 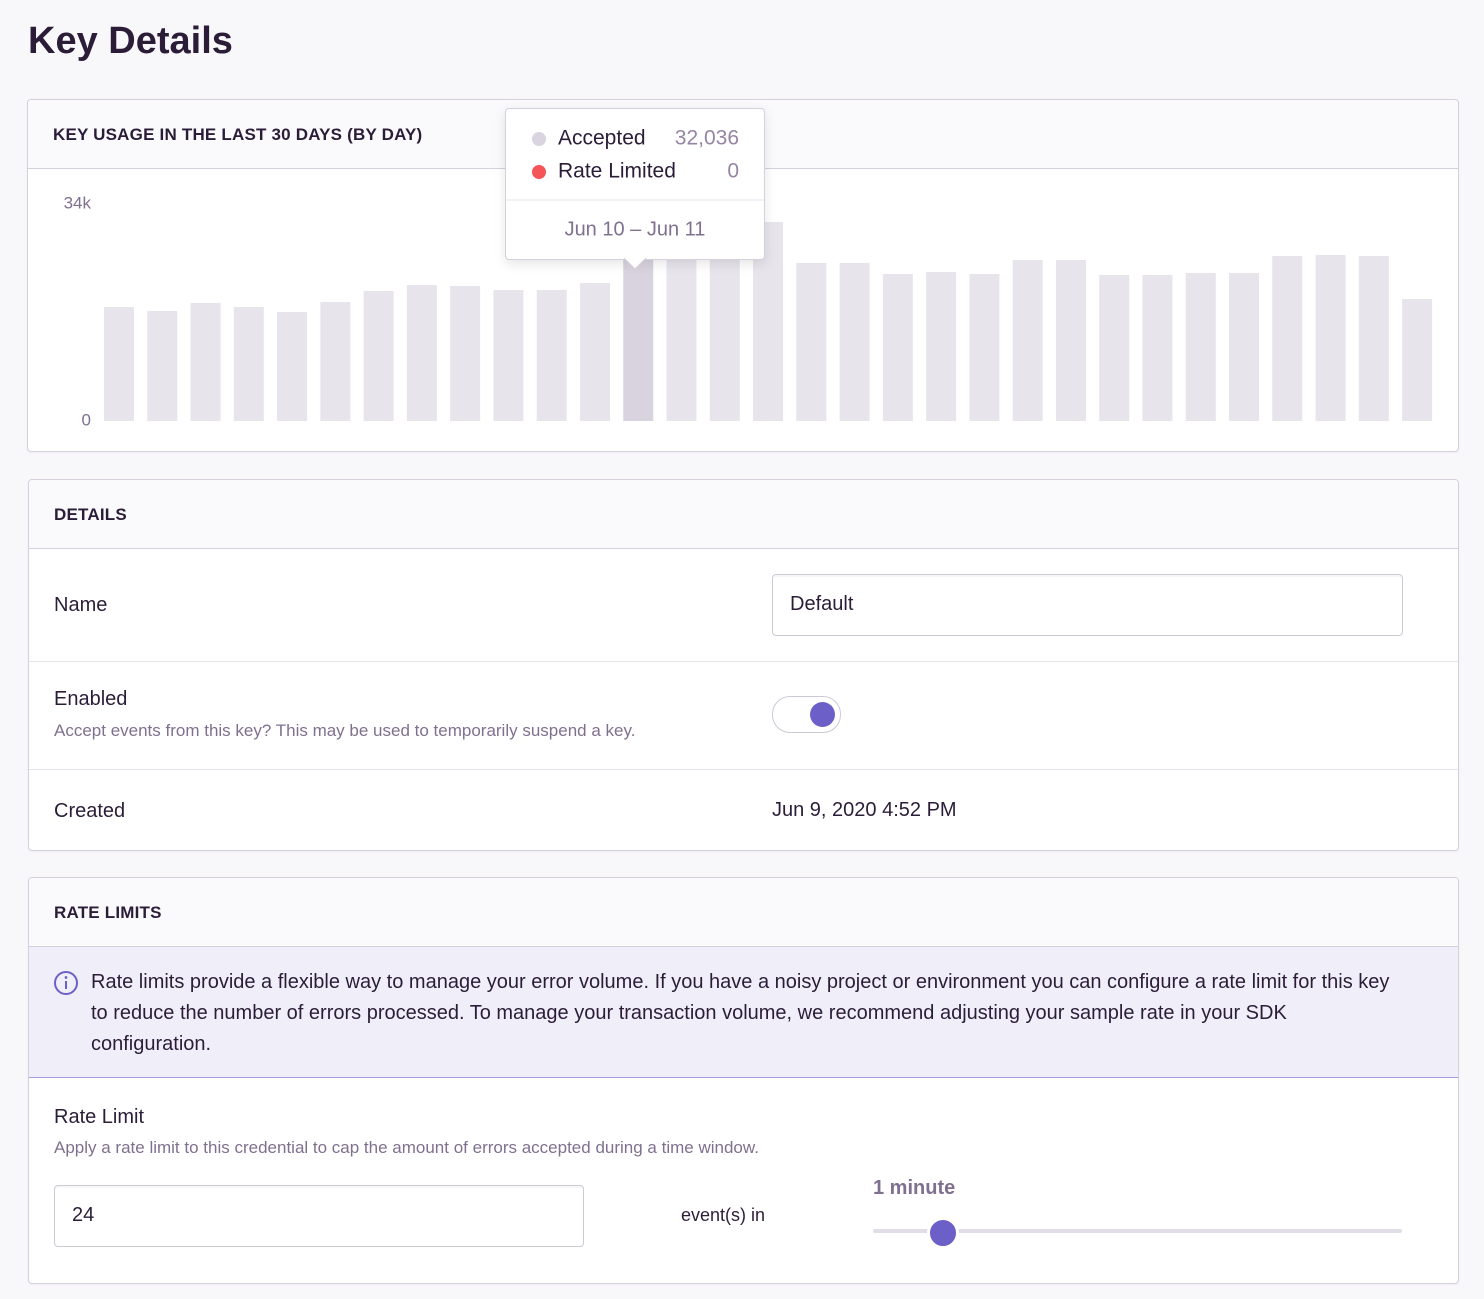 I want to click on legend-name: Rate Limited, so click(x=617, y=171).